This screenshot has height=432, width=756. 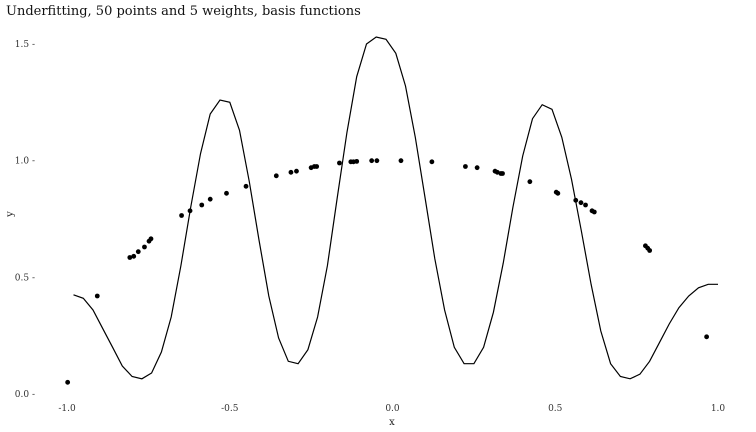 What do you see at coordinates (555, 409) in the screenshot?
I see `x-tick-label: 0.5` at bounding box center [555, 409].